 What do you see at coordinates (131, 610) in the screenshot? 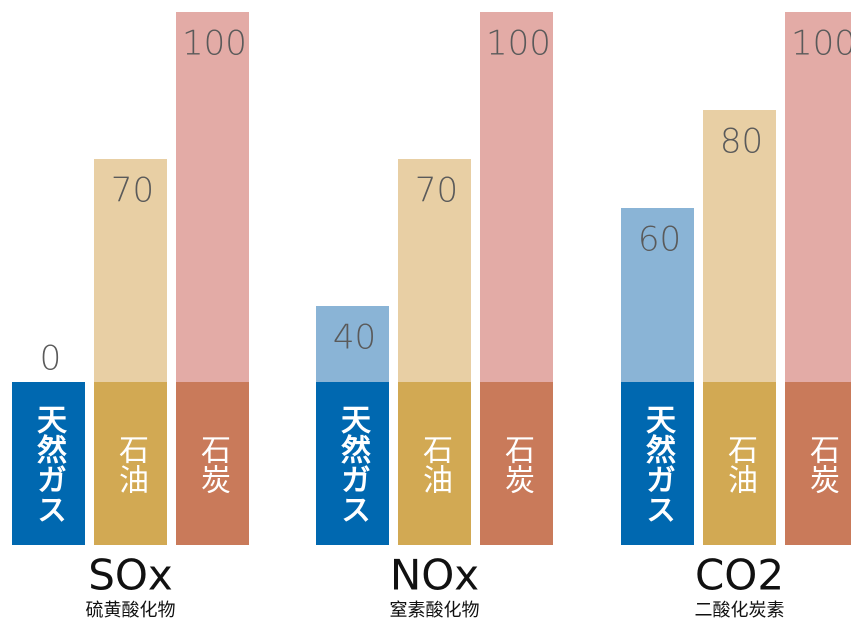
I see `group-subtitle: 硫黄酸化物` at bounding box center [131, 610].